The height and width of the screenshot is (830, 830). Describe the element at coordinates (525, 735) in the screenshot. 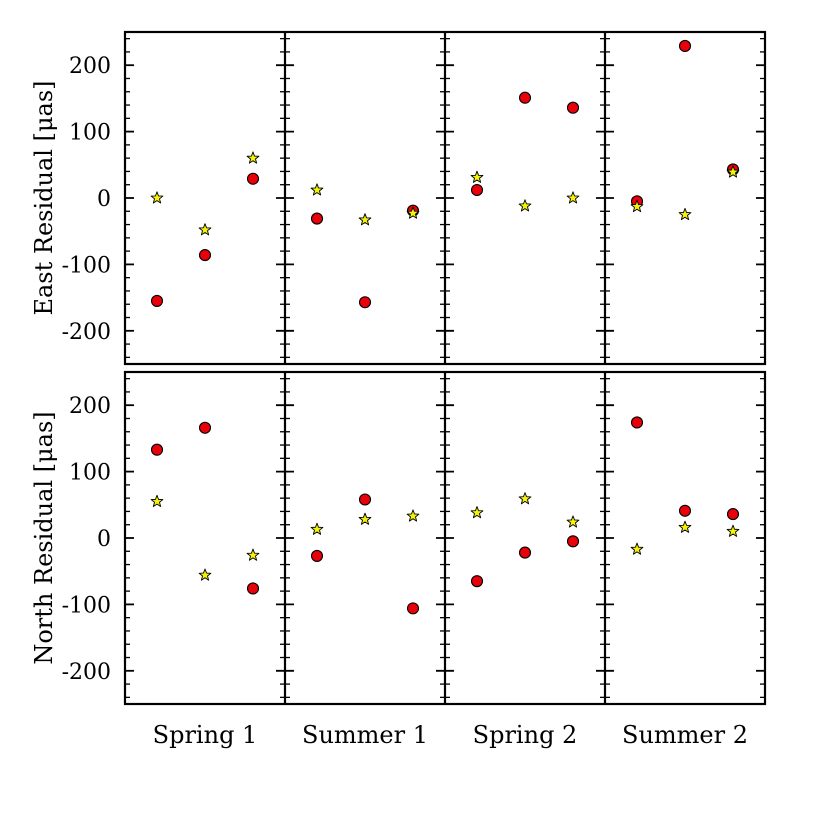

I see `x-category-label: Spring 2` at that location.